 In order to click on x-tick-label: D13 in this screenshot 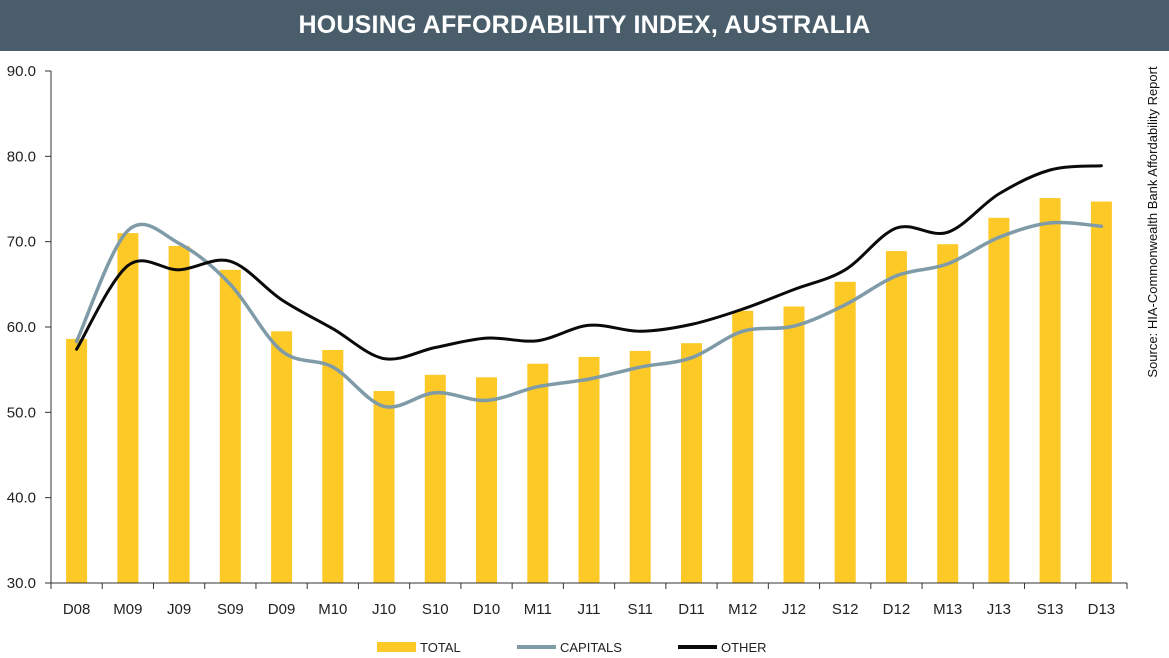, I will do `click(1102, 609)`.